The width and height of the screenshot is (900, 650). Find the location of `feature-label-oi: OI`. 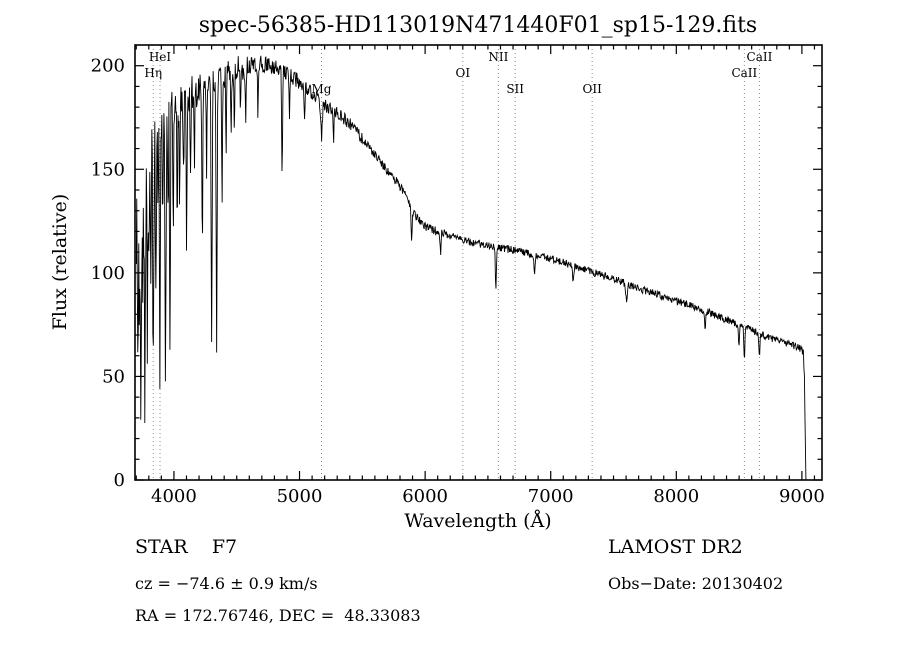

feature-label-oi: OI is located at coordinates (463, 73).